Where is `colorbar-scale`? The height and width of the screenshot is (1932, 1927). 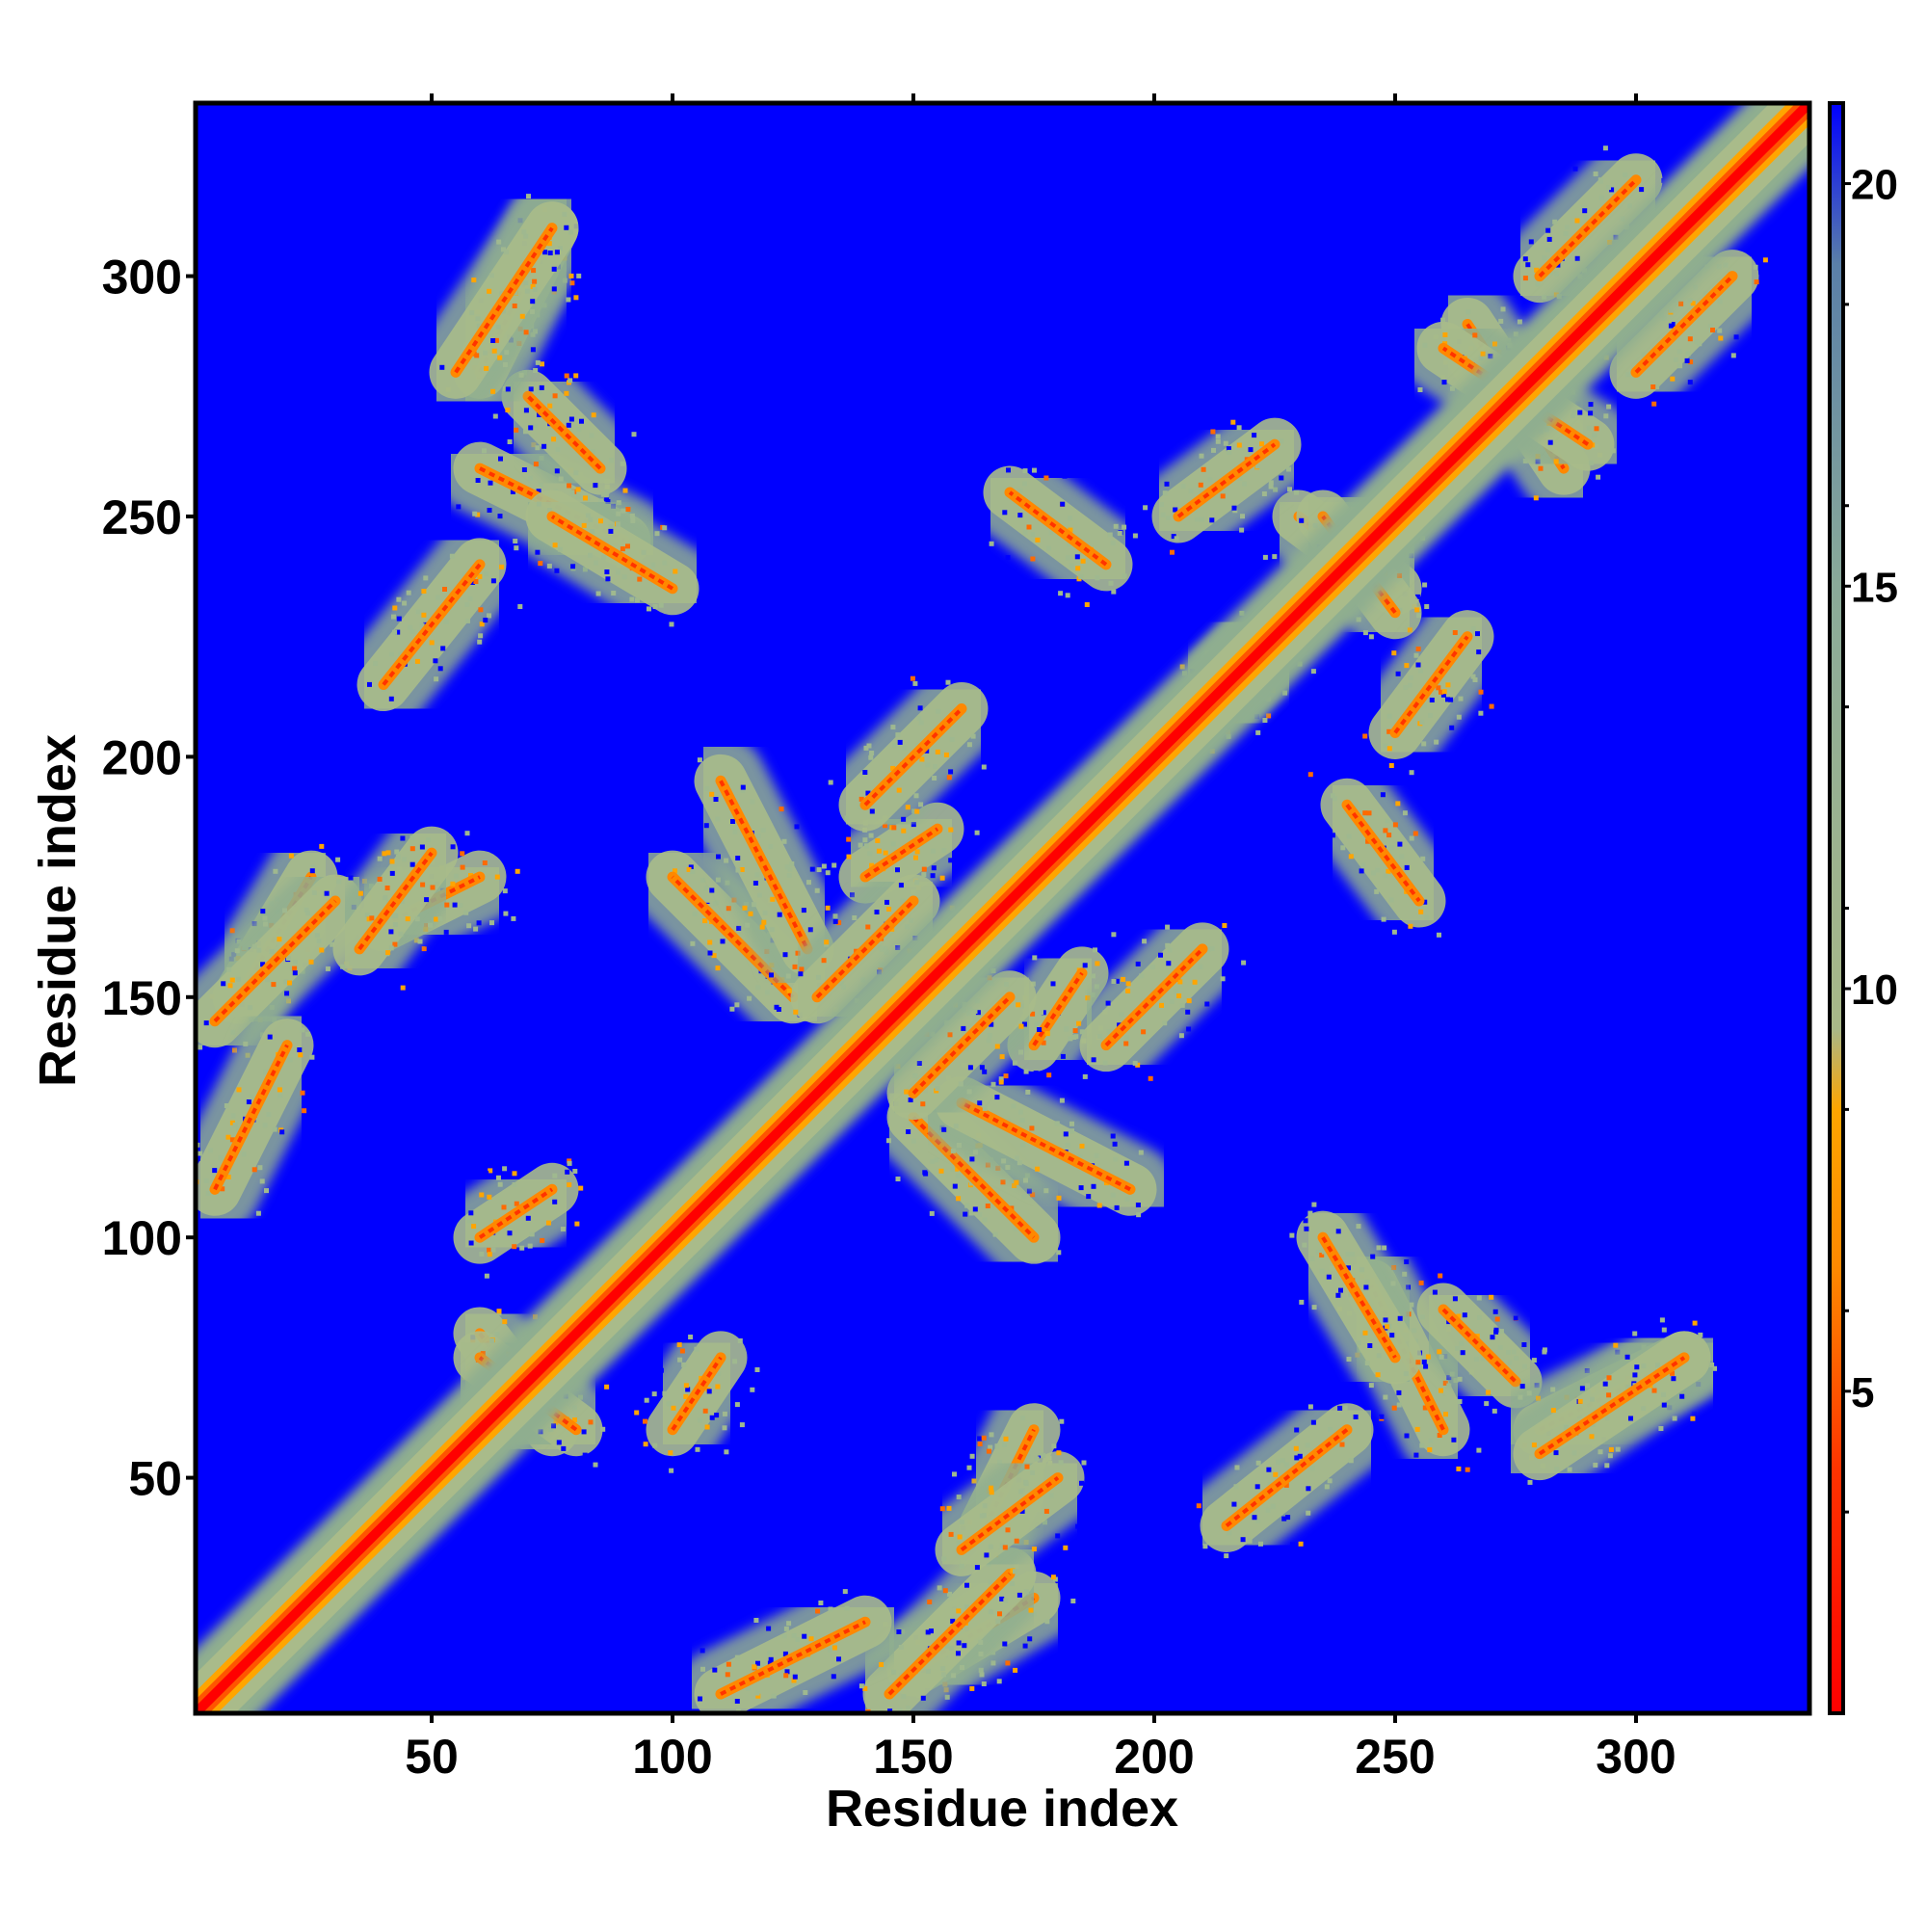
colorbar-scale is located at coordinates (1836, 908).